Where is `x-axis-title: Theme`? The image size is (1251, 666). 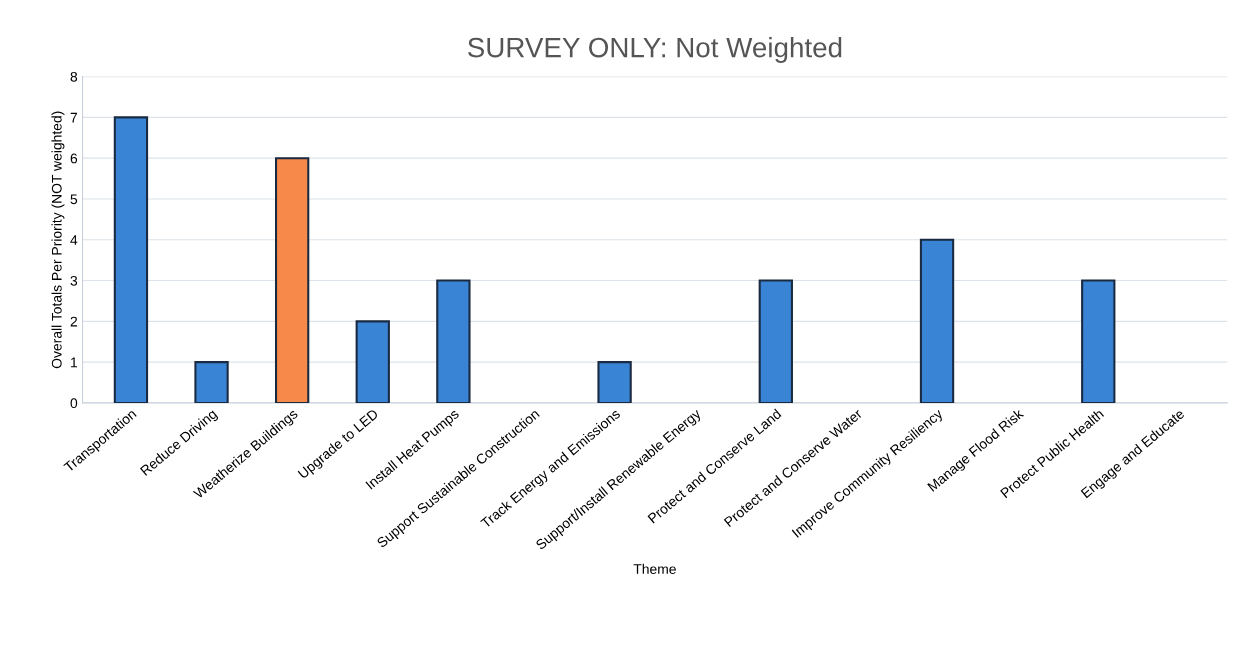
x-axis-title: Theme is located at coordinates (654, 568).